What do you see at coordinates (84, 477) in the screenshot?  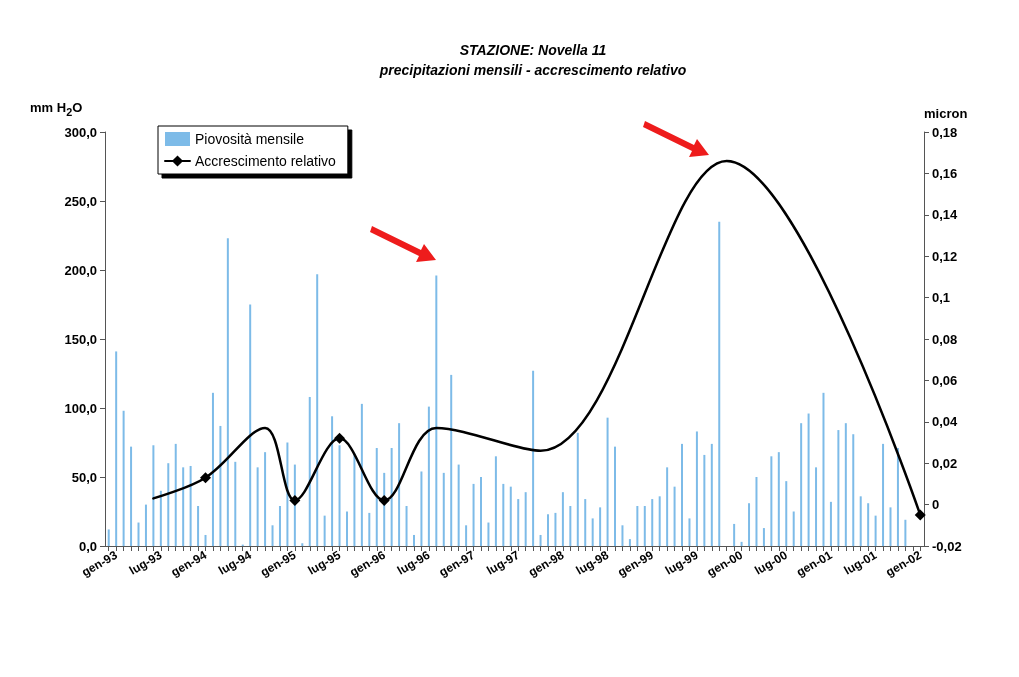 I see `y-tick-label: 50,0` at bounding box center [84, 477].